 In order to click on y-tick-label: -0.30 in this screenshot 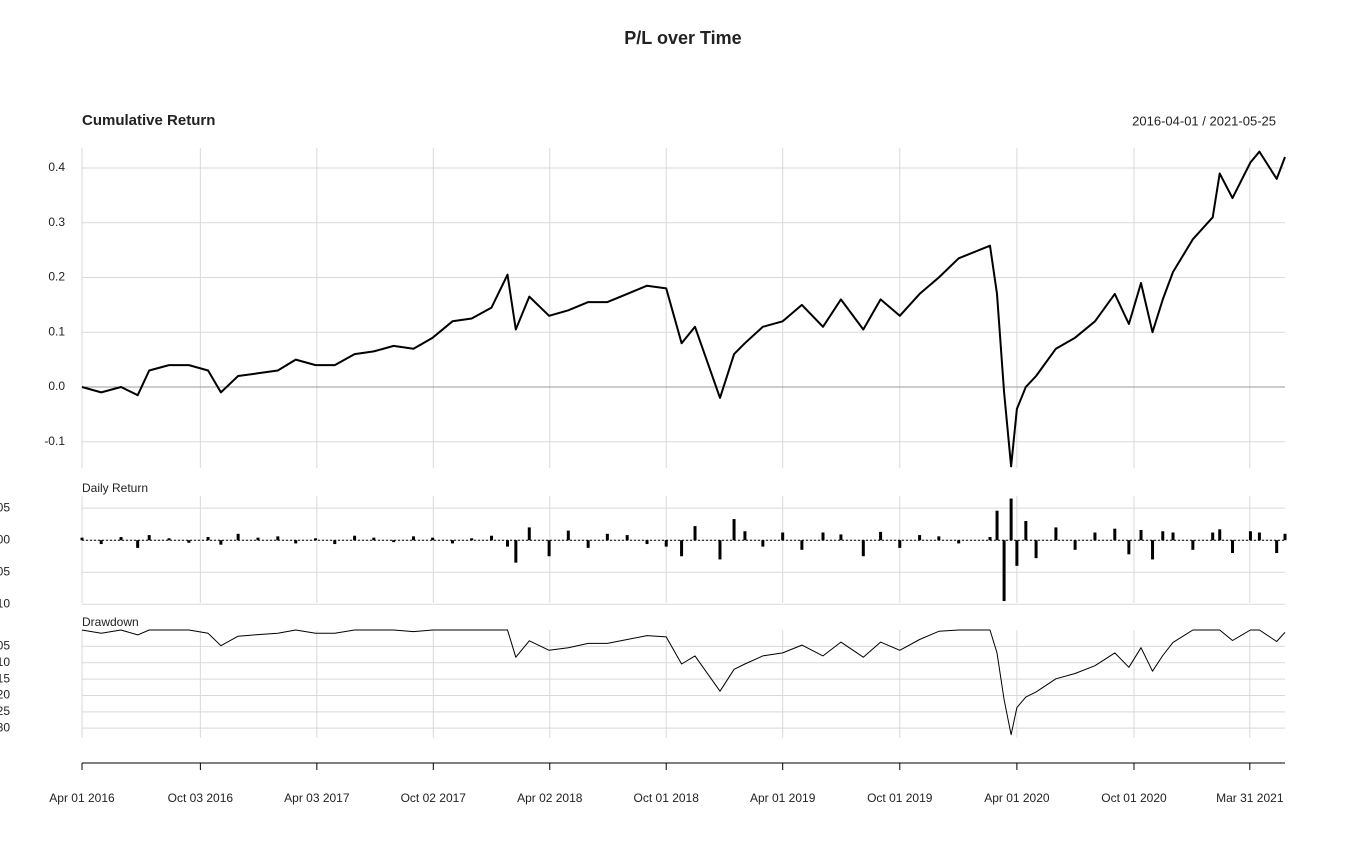, I will do `click(5, 727)`.